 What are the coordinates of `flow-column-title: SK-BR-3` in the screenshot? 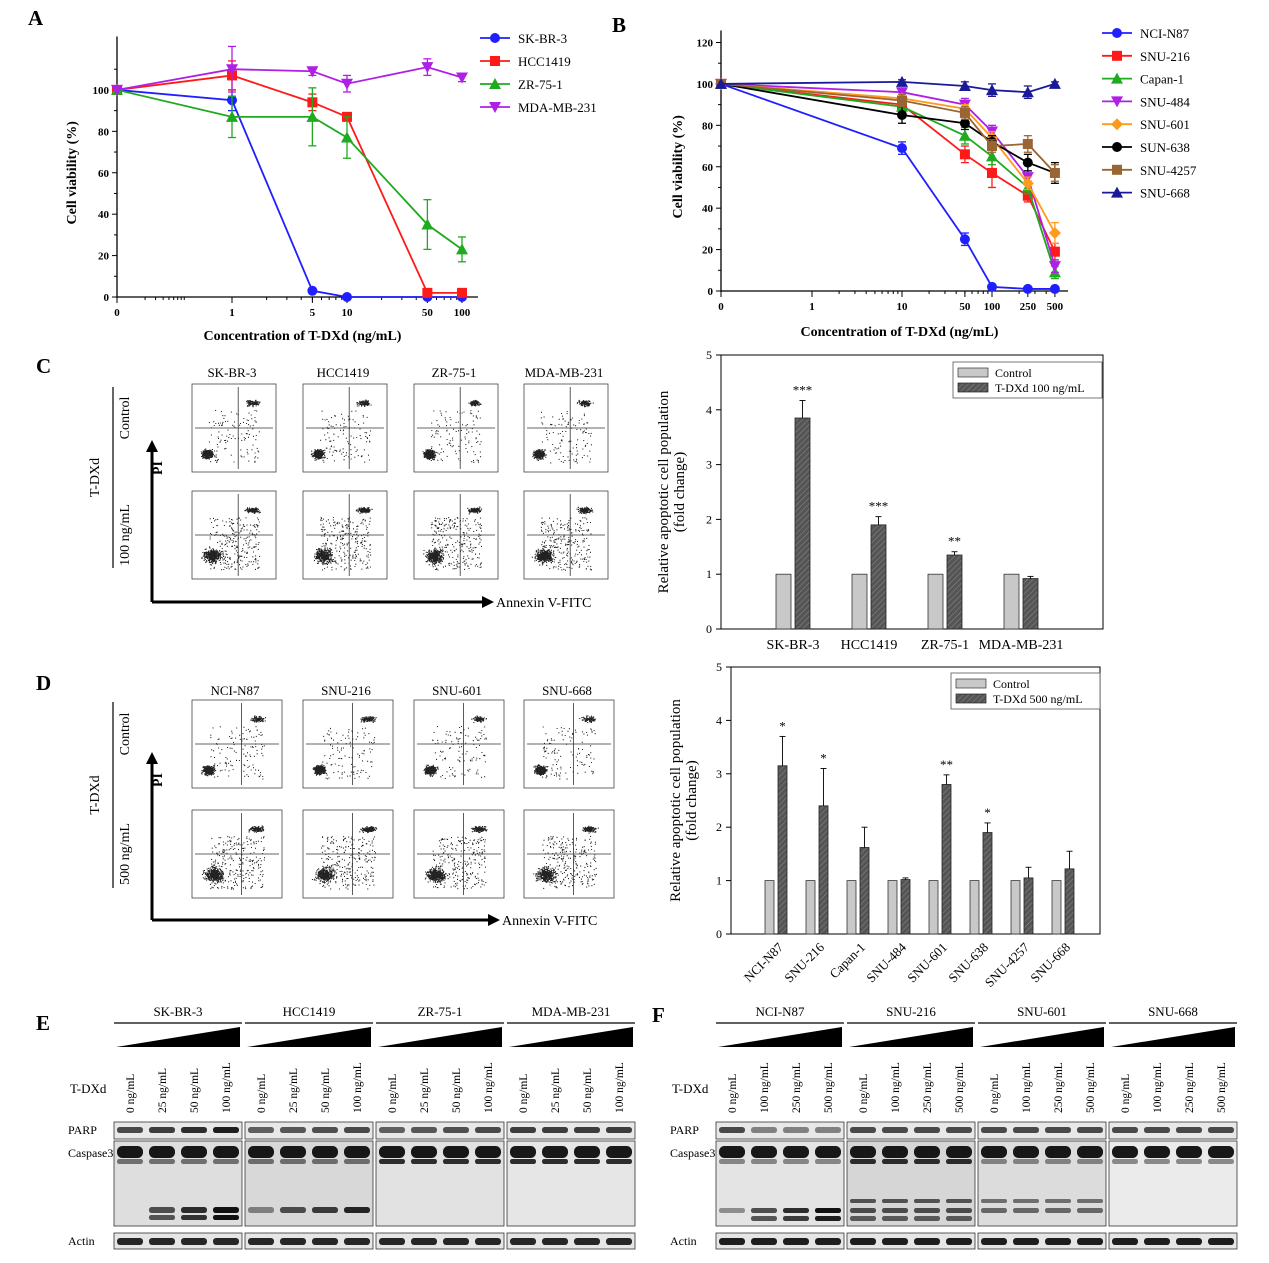 It's located at (231, 372).